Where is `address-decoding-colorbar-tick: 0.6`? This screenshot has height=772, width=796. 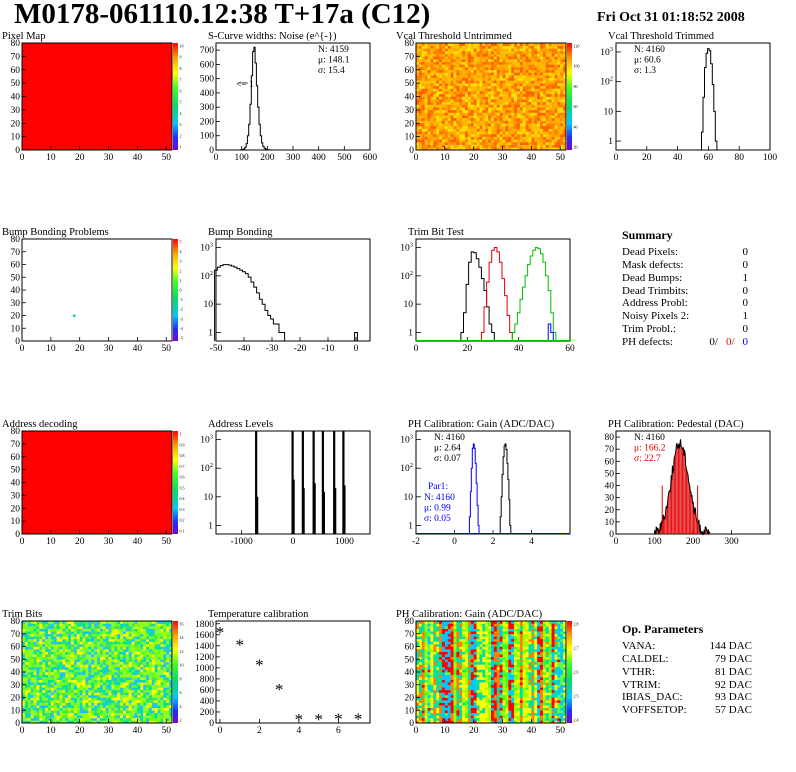
address-decoding-colorbar-tick: 0.6 is located at coordinates (182, 477).